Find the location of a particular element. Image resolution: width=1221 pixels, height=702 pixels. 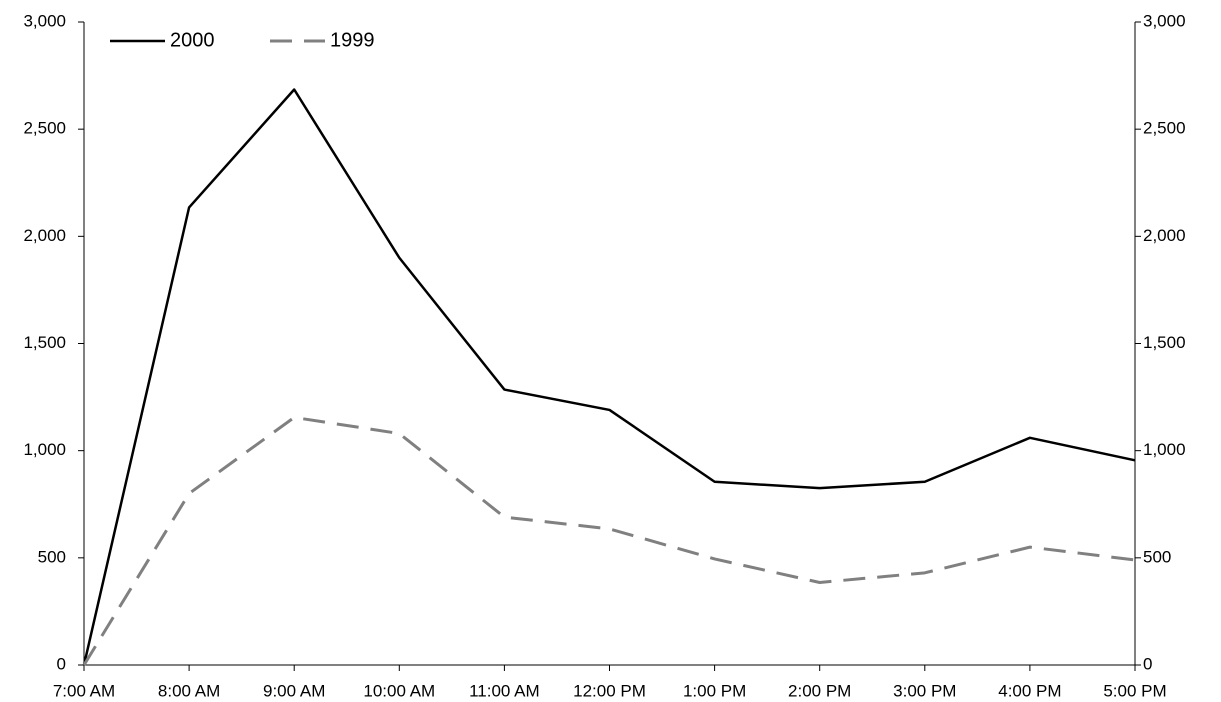

x-tick-label: 3:00 PM is located at coordinates (924, 690).